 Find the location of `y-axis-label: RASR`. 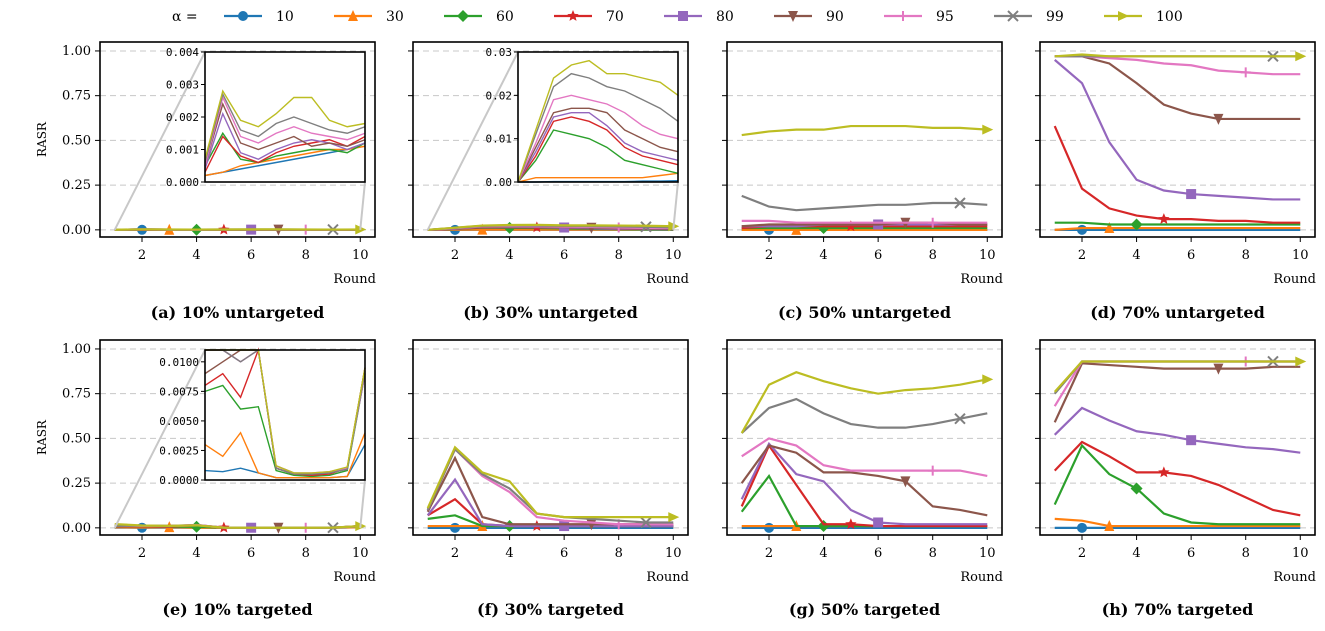

y-axis-label: RASR is located at coordinates (42, 437).